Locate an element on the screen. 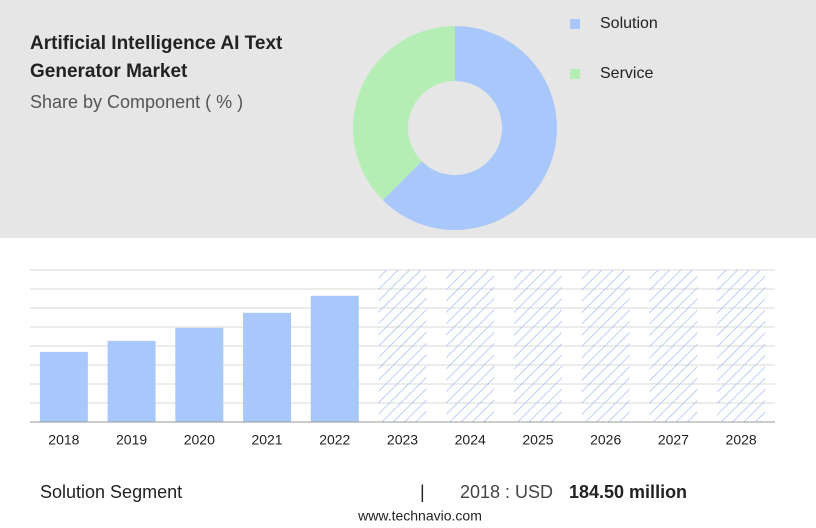  x-tick-label: 2020 is located at coordinates (199, 440).